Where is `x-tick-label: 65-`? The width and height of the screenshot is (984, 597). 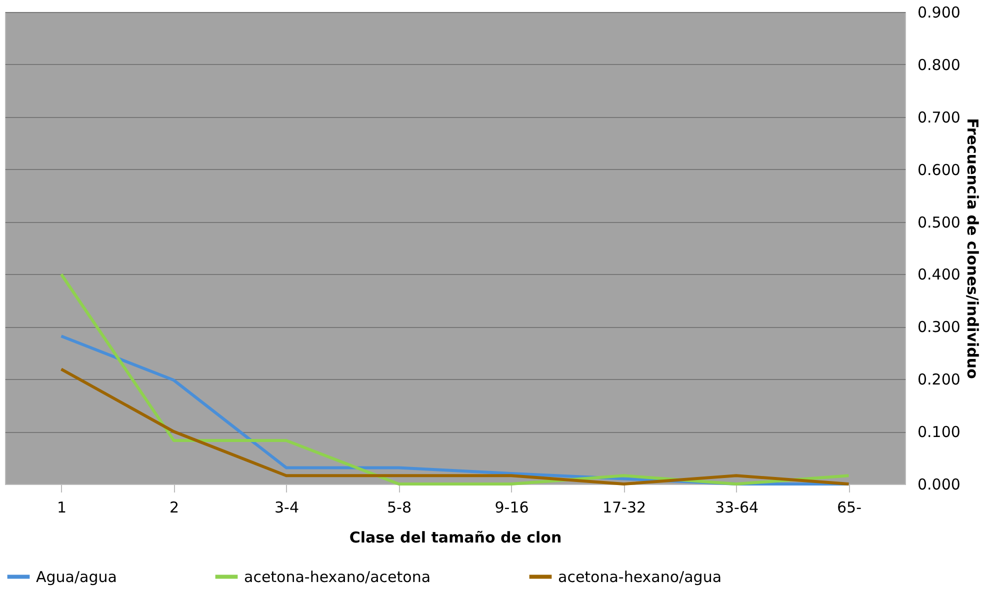
x-tick-label: 65- is located at coordinates (849, 507).